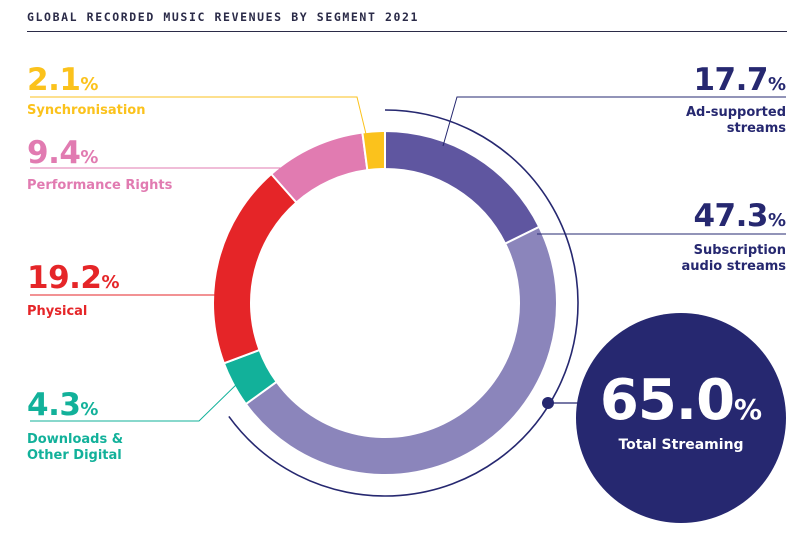 The width and height of the screenshot is (811, 537). I want to click on total-streaming-label: 65.0% Total Streaming, so click(681, 384).